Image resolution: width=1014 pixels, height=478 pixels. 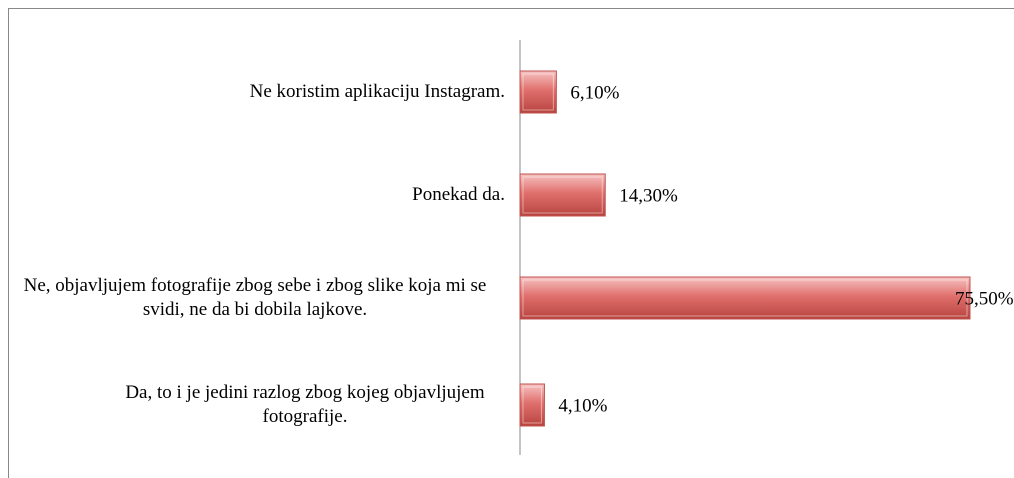 I want to click on value-label: 4,10%, so click(x=582, y=405).